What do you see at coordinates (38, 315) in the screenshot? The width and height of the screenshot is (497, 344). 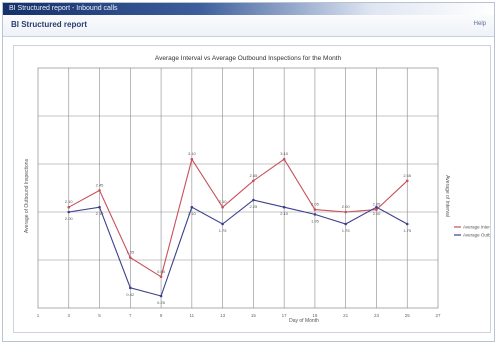 I see `x-tick-label: 1` at bounding box center [38, 315].